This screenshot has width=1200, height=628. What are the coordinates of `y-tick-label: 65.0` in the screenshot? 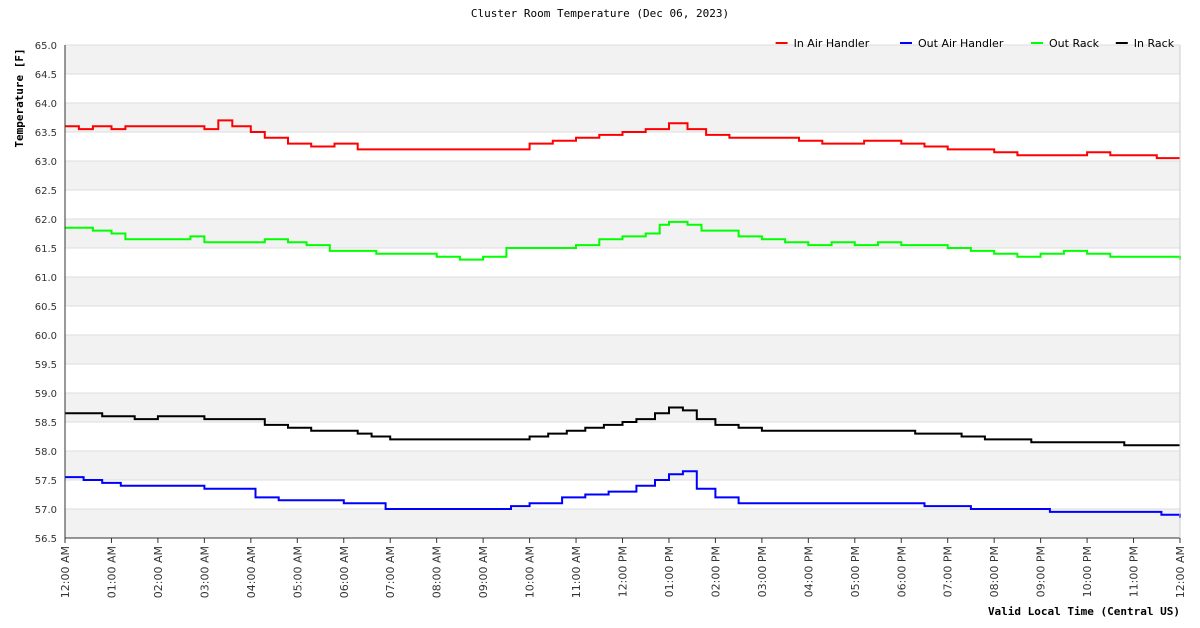 It's located at (46, 46).